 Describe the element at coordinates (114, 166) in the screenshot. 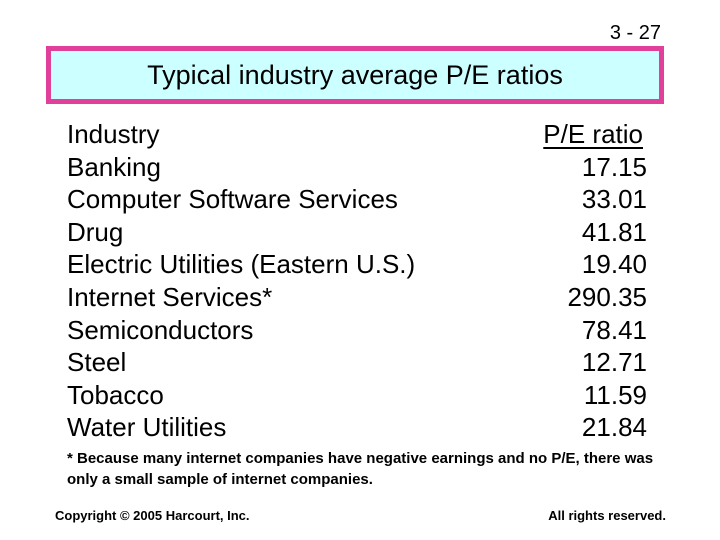

I see `industry-name: Banking` at that location.